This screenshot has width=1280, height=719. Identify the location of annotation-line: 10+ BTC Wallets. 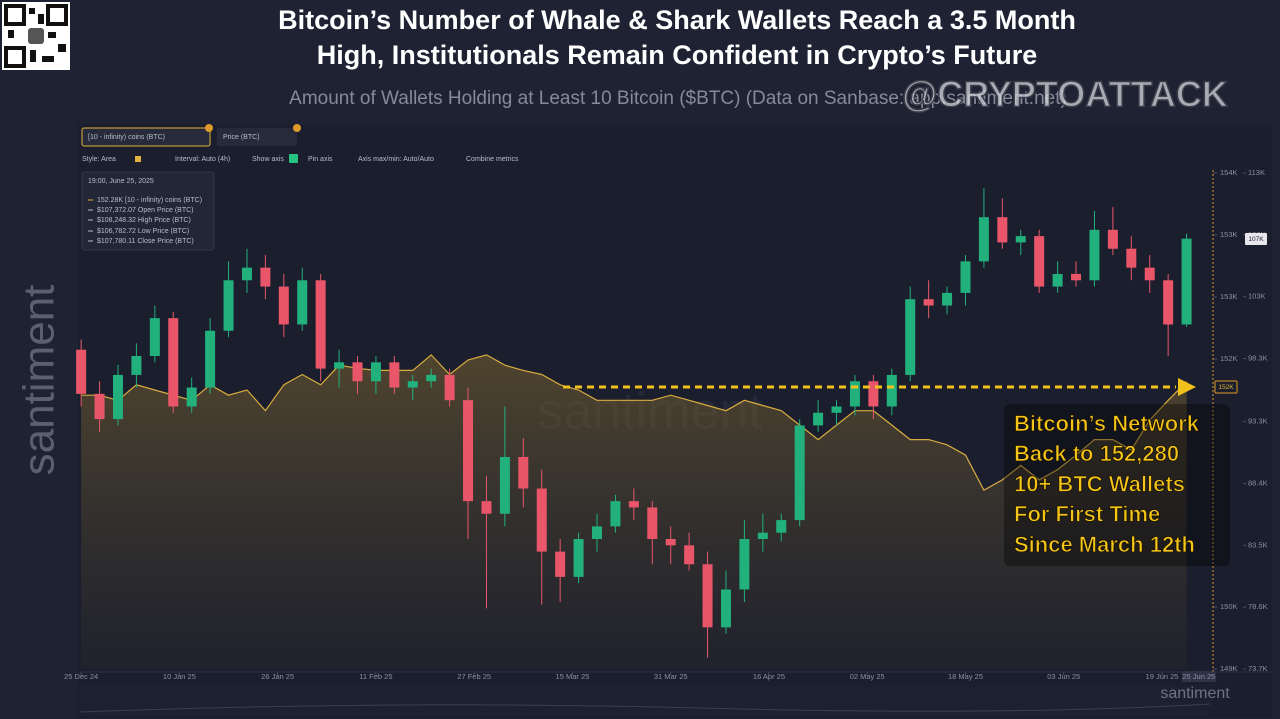
(1099, 483).